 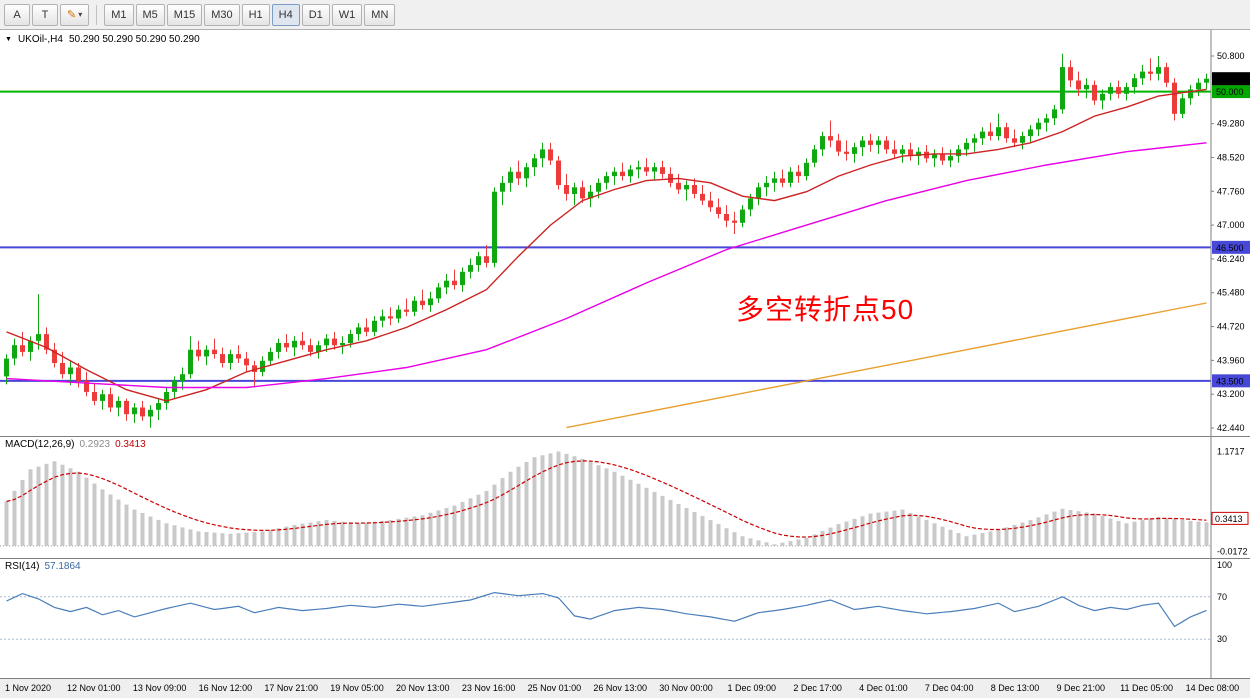 What do you see at coordinates (1230, 79) in the screenshot?
I see `svg-text: 50.290` at bounding box center [1230, 79].